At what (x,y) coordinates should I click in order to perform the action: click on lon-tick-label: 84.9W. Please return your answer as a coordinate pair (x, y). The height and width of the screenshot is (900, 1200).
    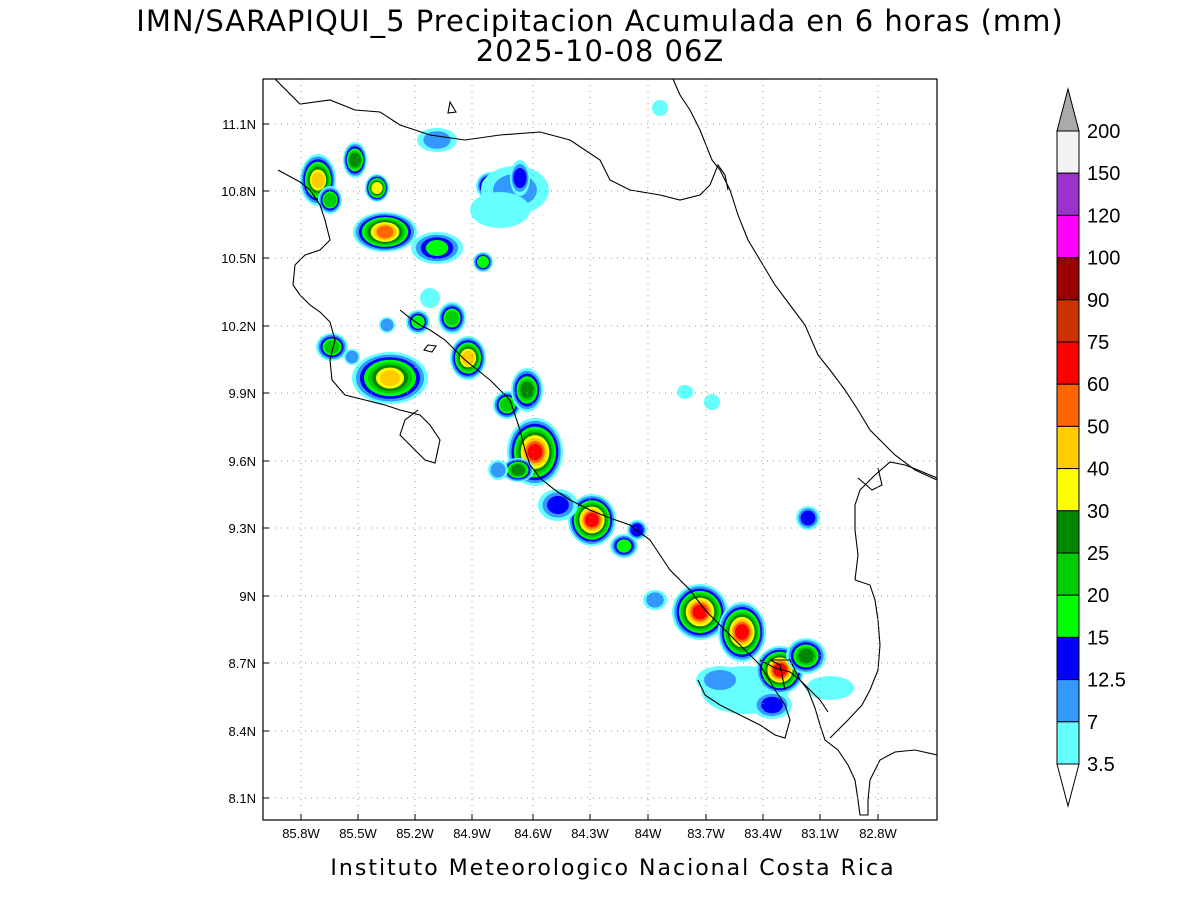
    Looking at the image, I should click on (472, 833).